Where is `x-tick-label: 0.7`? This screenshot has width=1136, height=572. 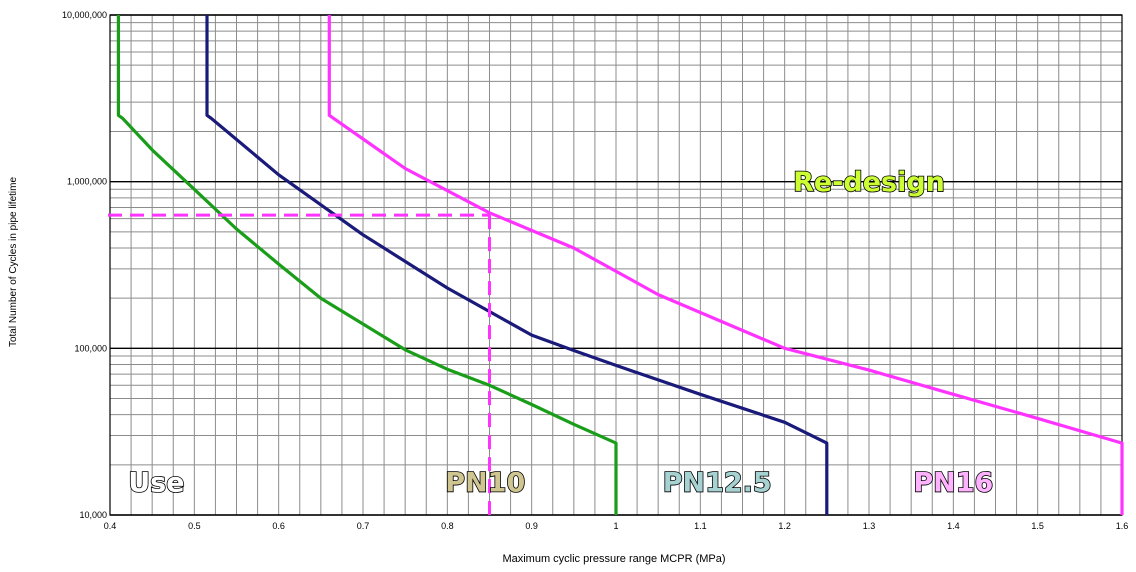 x-tick-label: 0.7 is located at coordinates (363, 526).